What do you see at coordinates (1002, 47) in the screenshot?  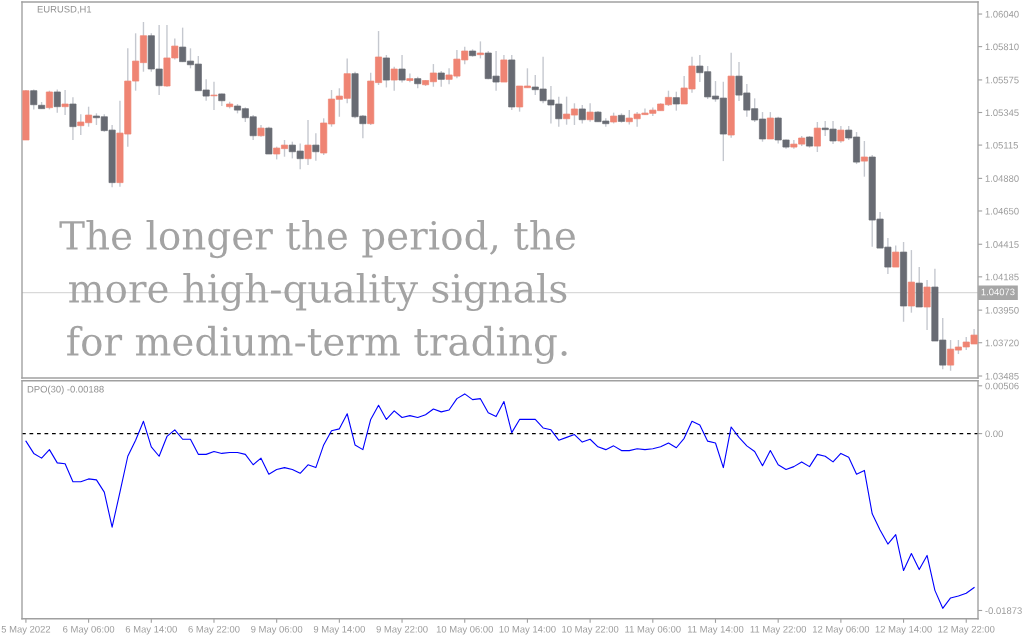 I see `y-tick-label: 1.05810` at bounding box center [1002, 47].